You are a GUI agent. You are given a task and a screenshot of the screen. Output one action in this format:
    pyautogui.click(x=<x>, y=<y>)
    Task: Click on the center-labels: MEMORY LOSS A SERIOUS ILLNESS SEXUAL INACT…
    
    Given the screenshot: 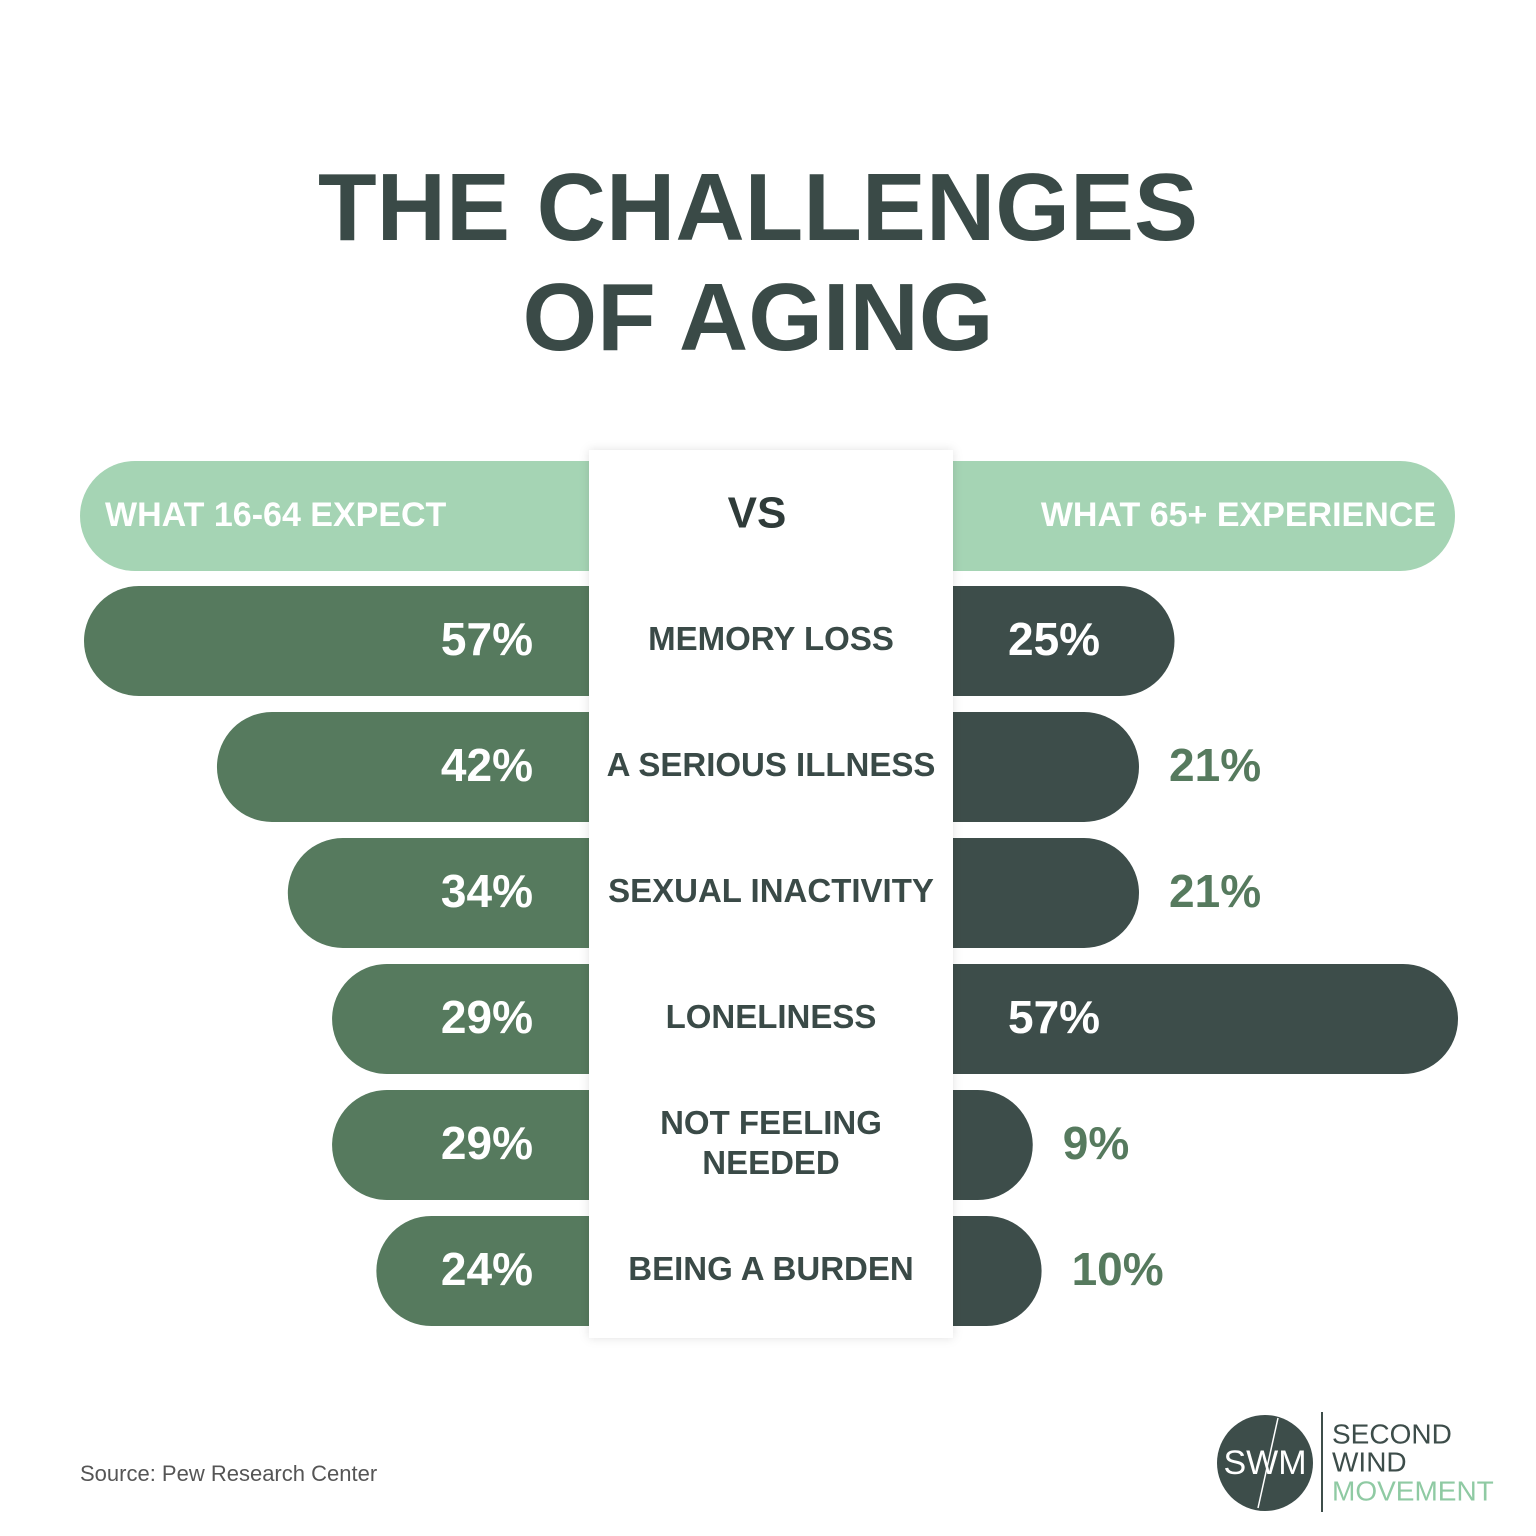 What is the action you would take?
    pyautogui.click(x=771, y=953)
    